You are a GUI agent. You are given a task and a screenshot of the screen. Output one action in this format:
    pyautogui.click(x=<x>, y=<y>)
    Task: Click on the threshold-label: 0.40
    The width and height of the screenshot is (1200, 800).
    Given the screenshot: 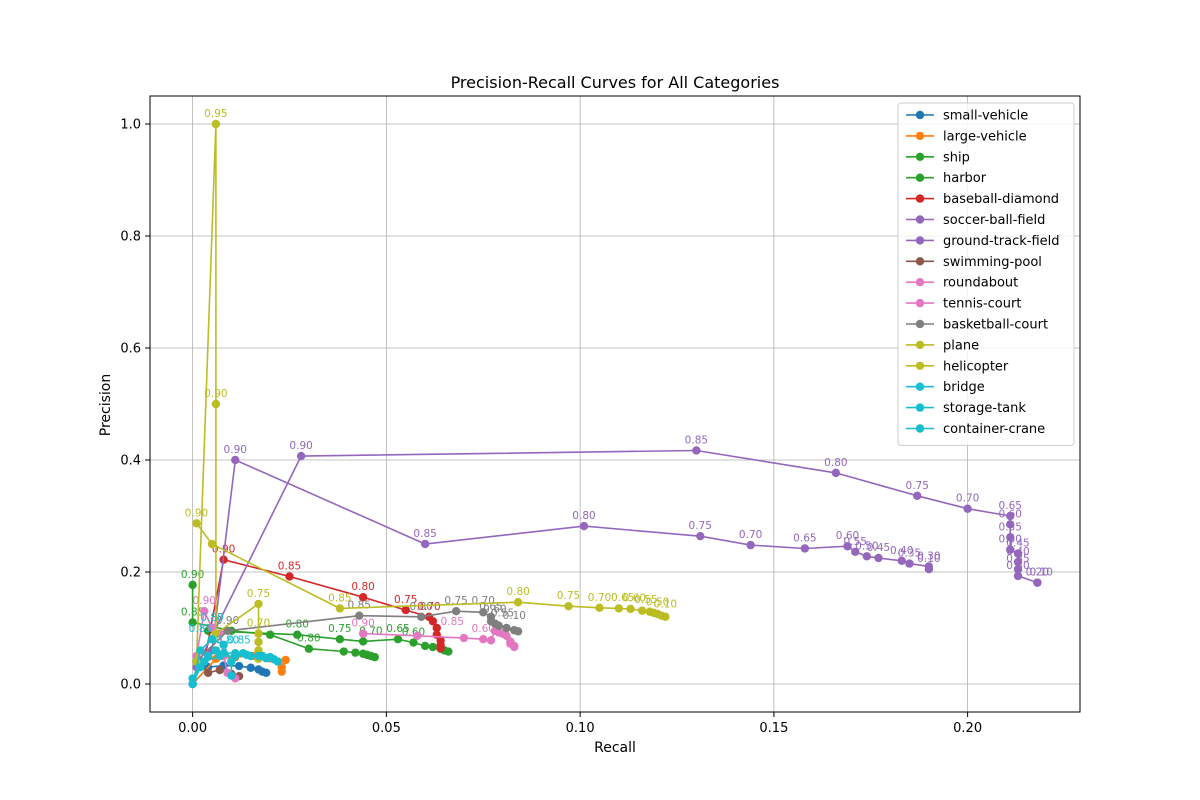 What is the action you would take?
    pyautogui.click(x=901, y=551)
    